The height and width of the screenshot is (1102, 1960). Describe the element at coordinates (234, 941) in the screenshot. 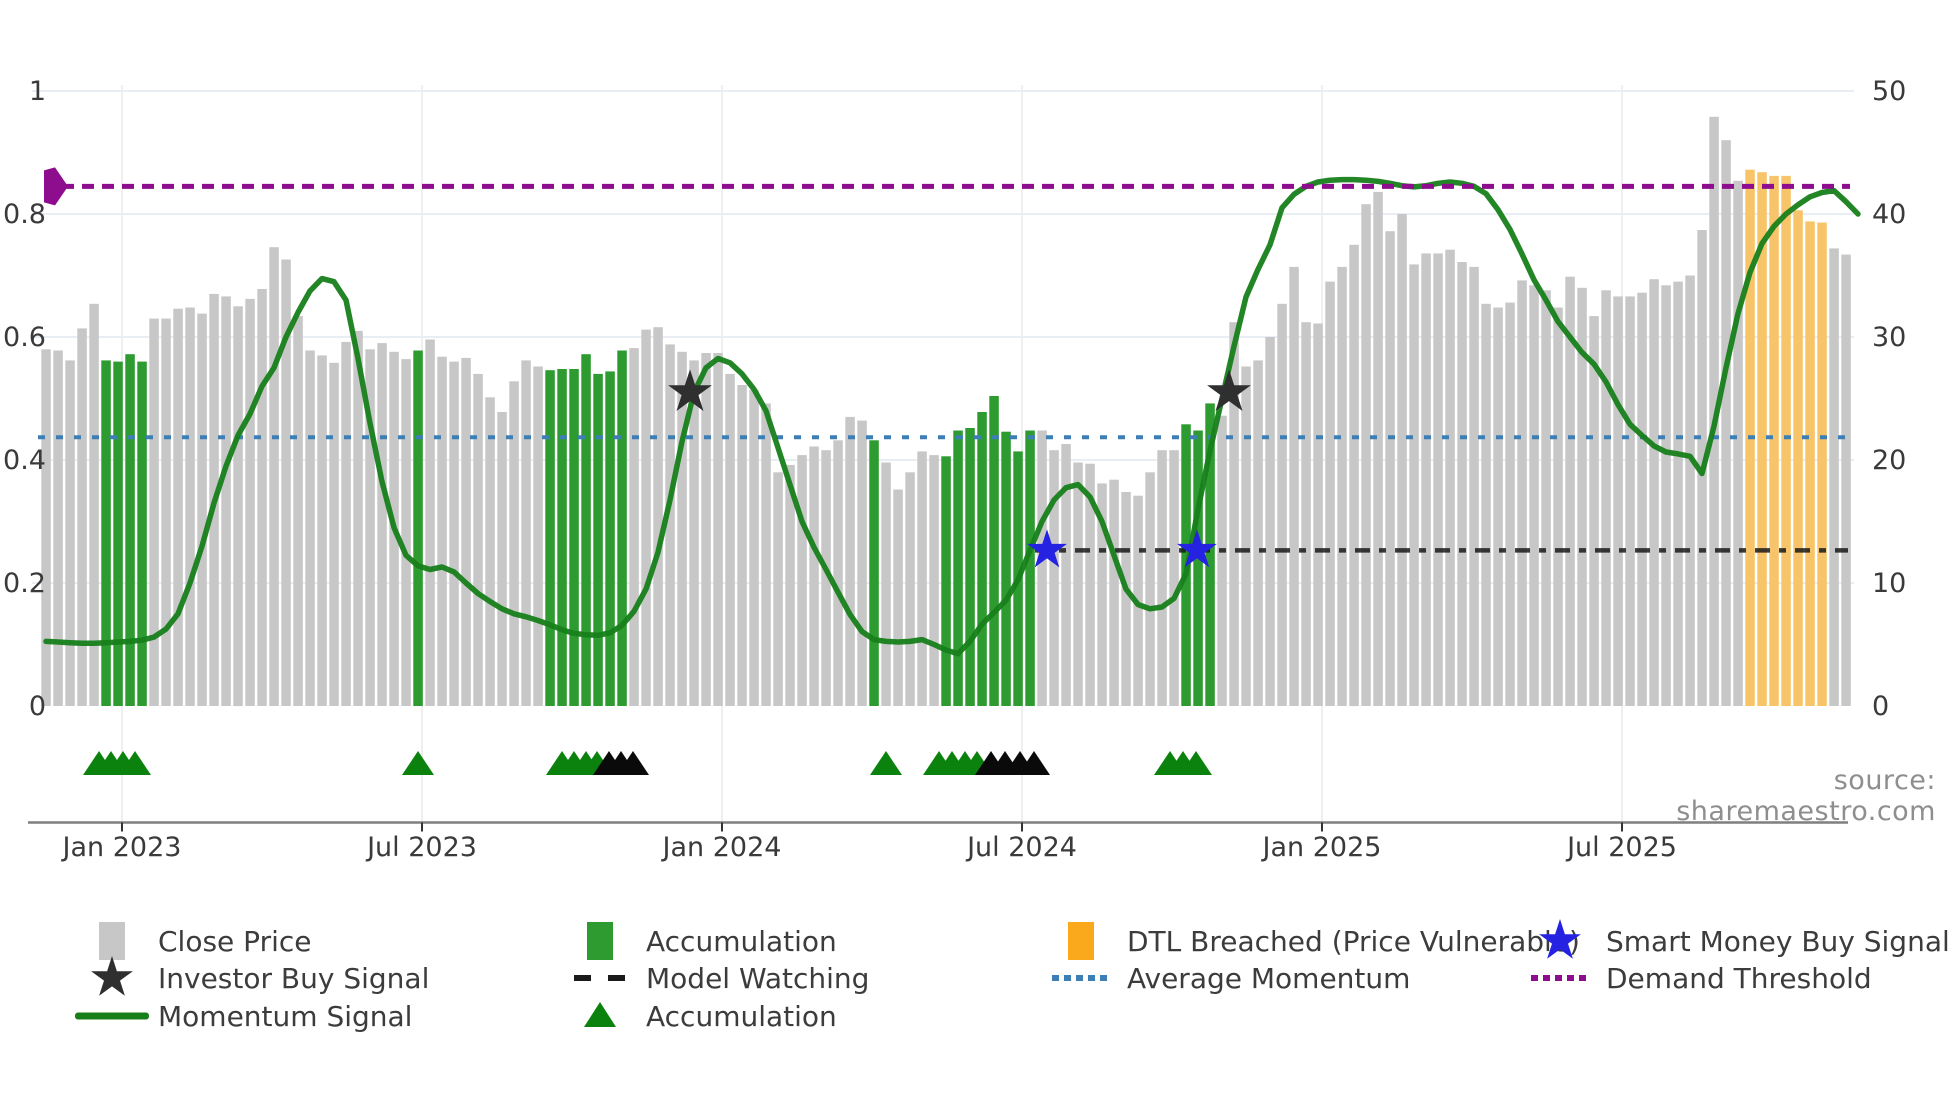

I see `legend-label: Close Price` at that location.